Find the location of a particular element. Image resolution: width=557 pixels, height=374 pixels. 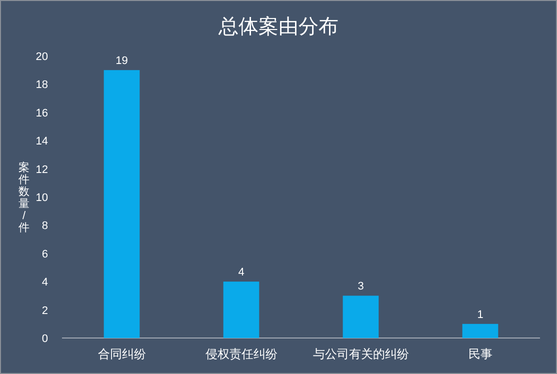

data-label: 3 is located at coordinates (361, 286).